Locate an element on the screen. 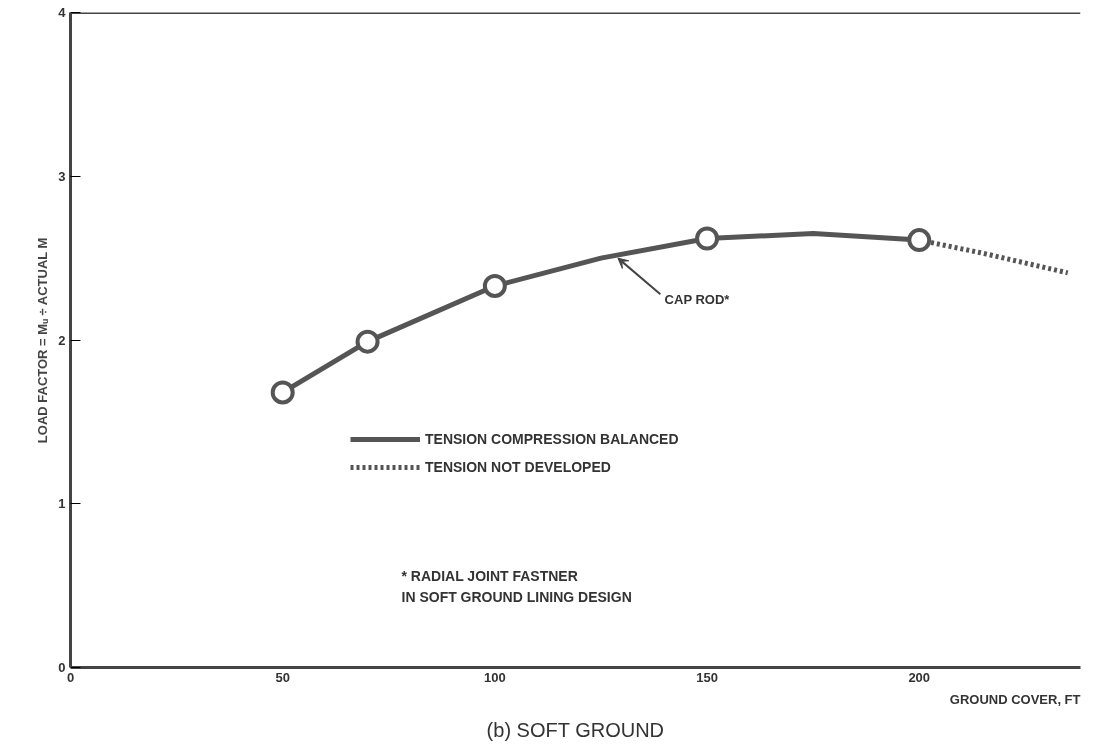 Image resolution: width=1094 pixels, height=752 pixels. legend-label: TENSION NOT DEVELOPED is located at coordinates (518, 467).